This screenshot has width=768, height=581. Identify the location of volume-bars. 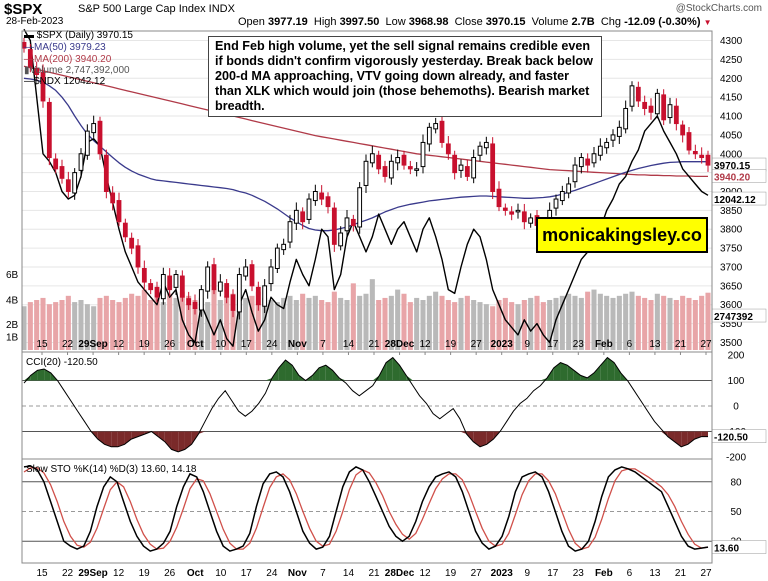
(366, 314).